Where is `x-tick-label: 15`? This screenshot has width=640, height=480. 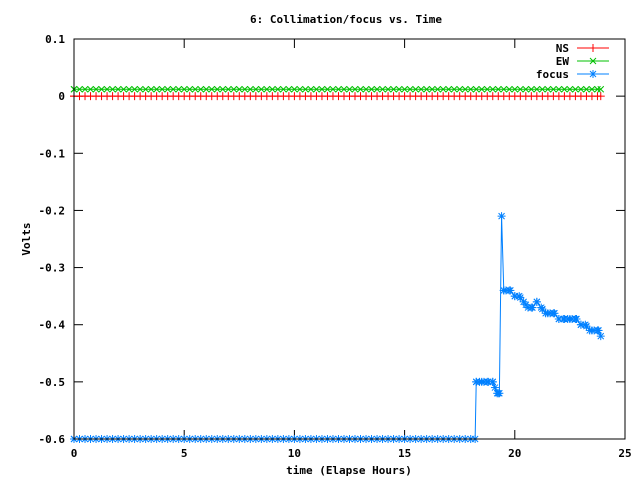 x-tick-label: 15 is located at coordinates (404, 453).